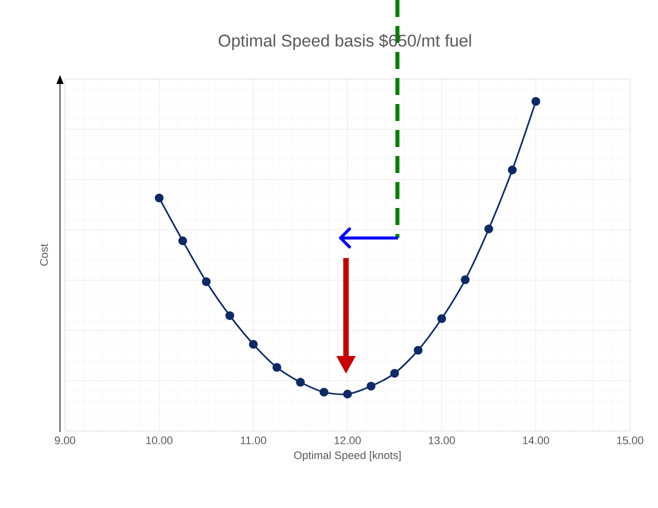 The width and height of the screenshot is (658, 508). Describe the element at coordinates (441, 440) in the screenshot. I see `x-tick-label: 13.00` at that location.